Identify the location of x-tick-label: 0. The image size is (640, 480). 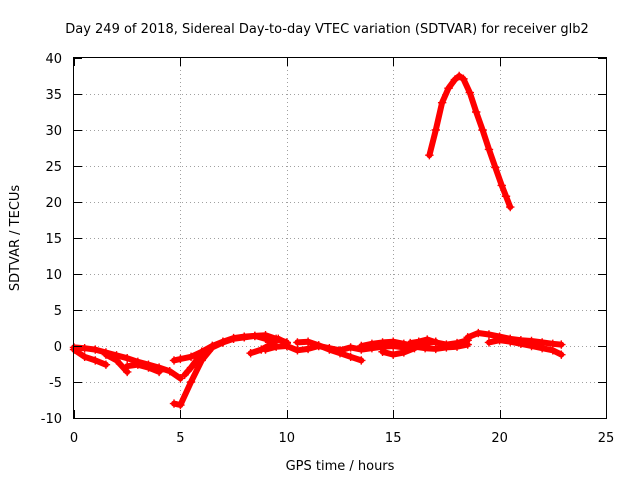
(74, 438).